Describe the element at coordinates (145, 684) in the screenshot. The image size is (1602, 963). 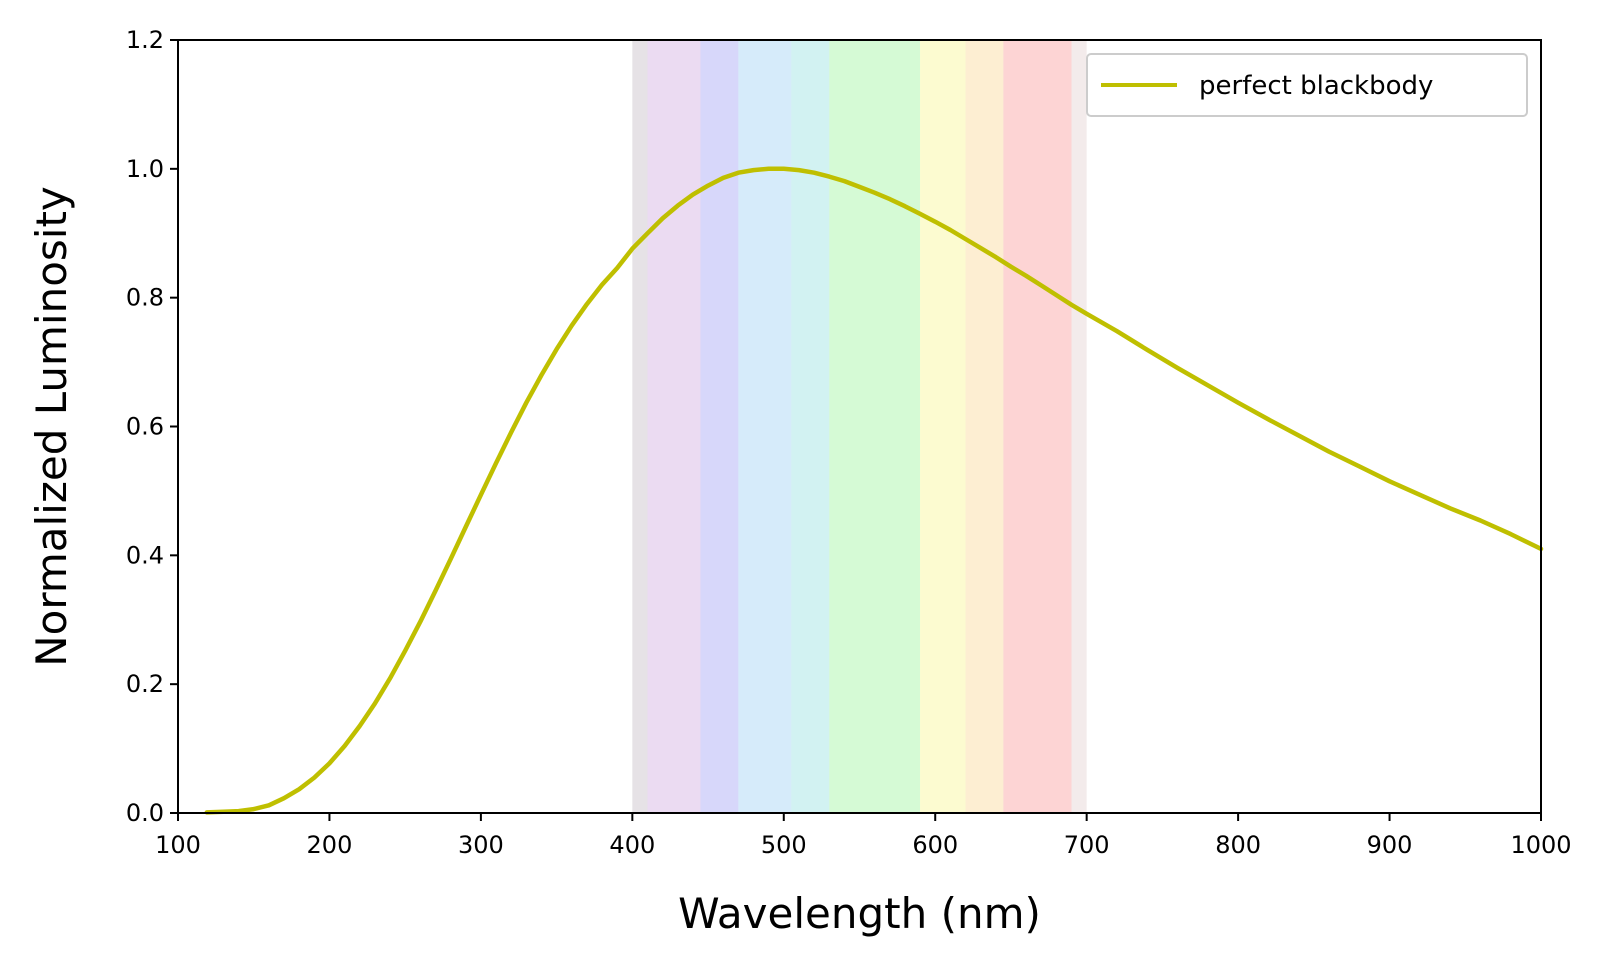
I see `y-tick-label: 0.2` at that location.